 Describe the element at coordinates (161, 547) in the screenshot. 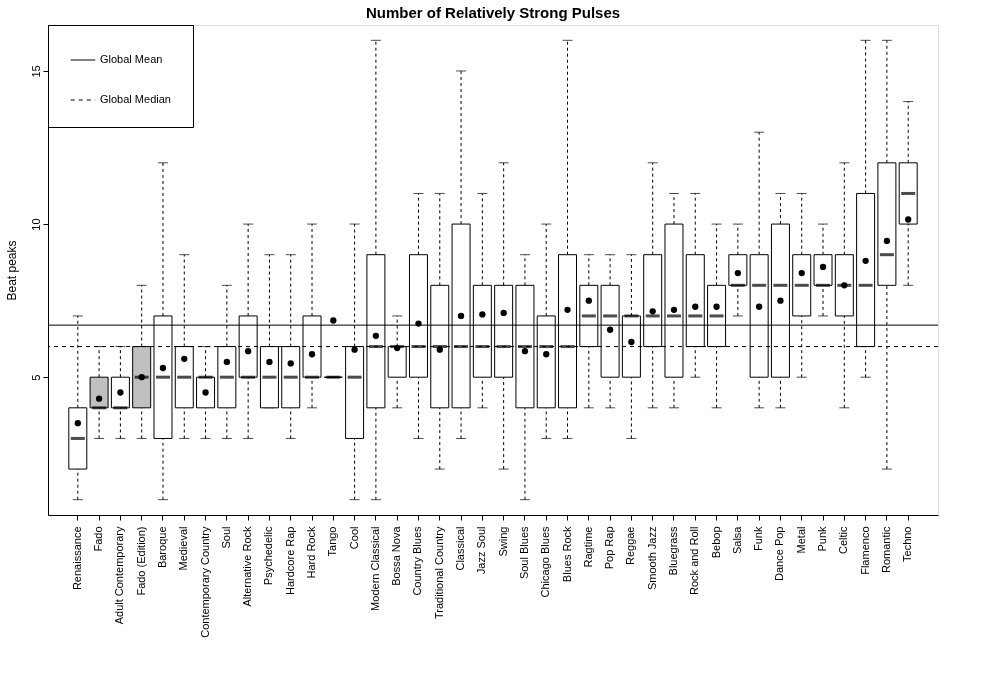

I see `x-tick-label: Baroque` at that location.